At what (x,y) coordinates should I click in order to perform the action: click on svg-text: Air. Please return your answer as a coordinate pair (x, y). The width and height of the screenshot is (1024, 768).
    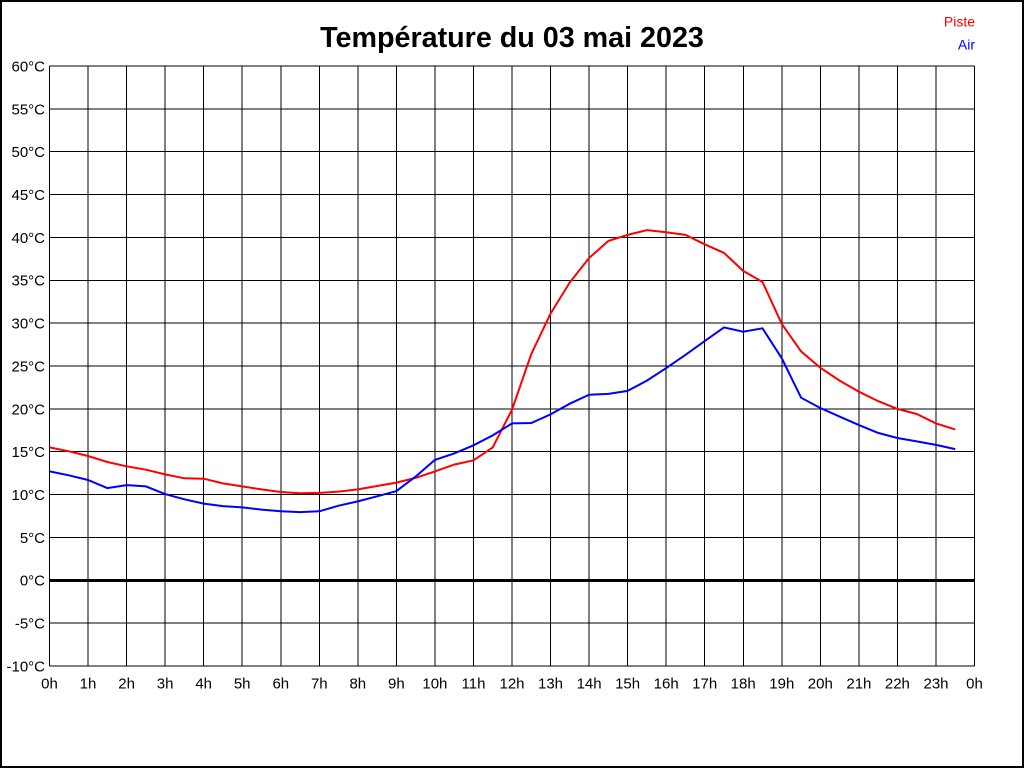
    Looking at the image, I should click on (966, 45).